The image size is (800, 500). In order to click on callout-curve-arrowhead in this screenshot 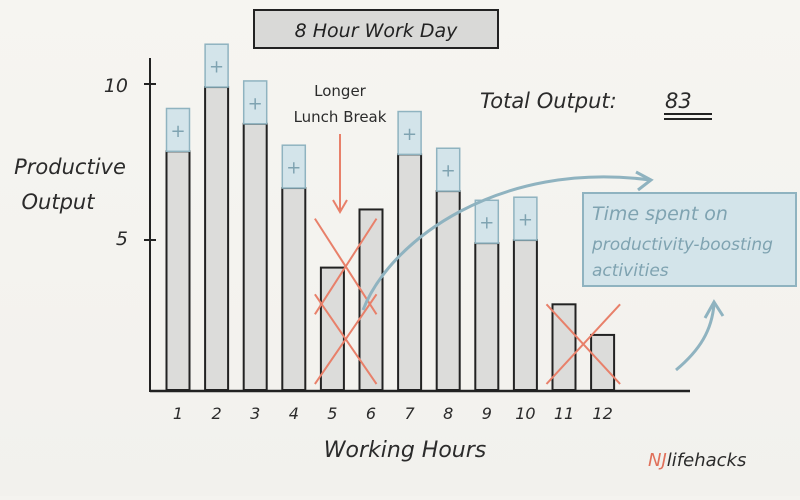, I will do `click(644, 181)`.